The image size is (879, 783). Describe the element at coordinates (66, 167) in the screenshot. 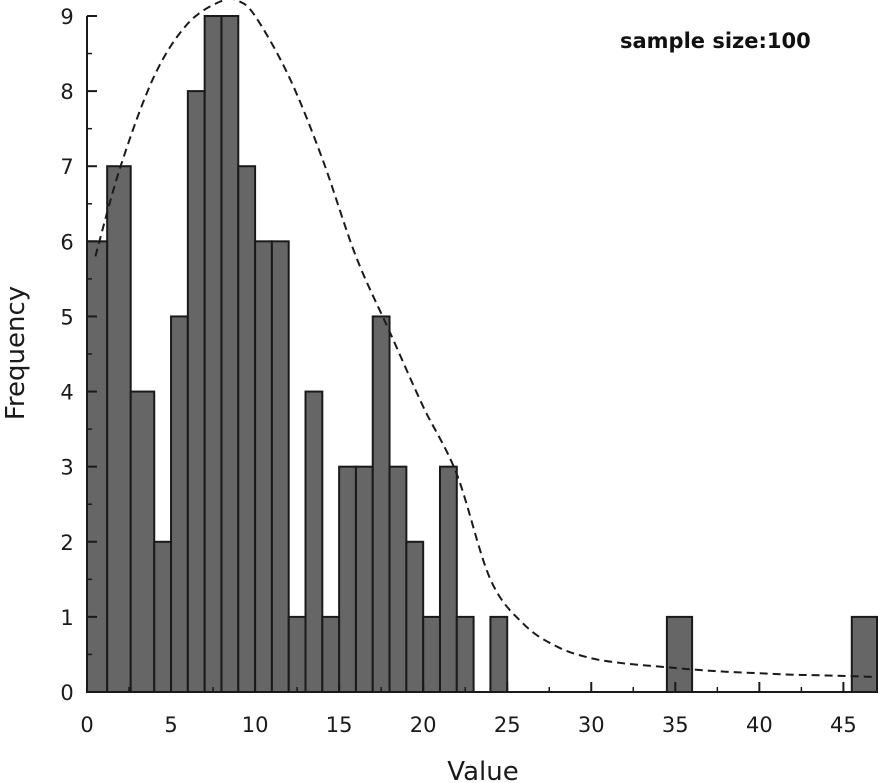

I see `y-tick-label: 7` at that location.